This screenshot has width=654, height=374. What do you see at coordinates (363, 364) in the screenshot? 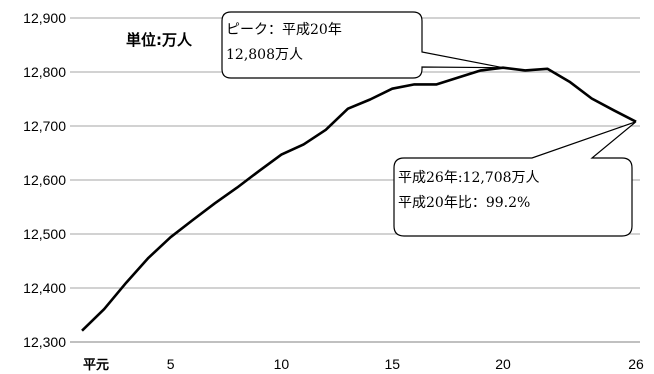
I see `x-axis-tick-labels: 平元 5 10 15 20 26` at bounding box center [363, 364].